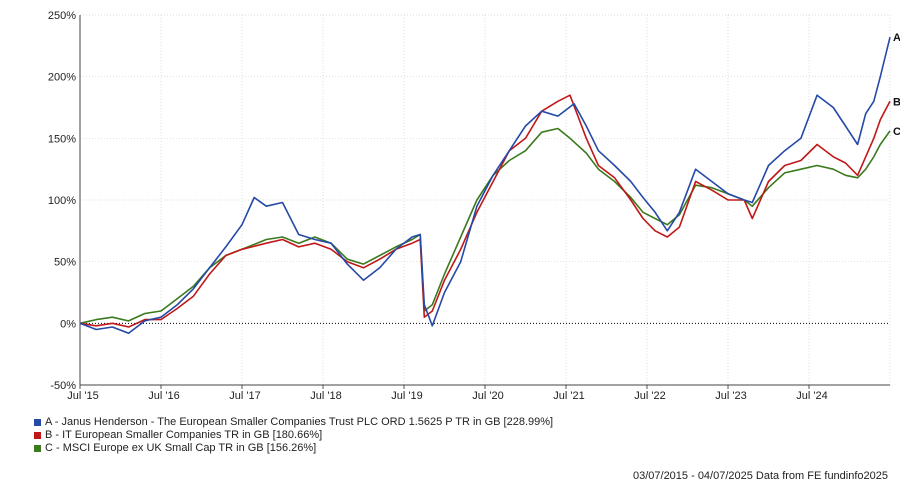 The height and width of the screenshot is (484, 900). Describe the element at coordinates (82, 396) in the screenshot. I see `x-tick-label: Jul '15` at that location.